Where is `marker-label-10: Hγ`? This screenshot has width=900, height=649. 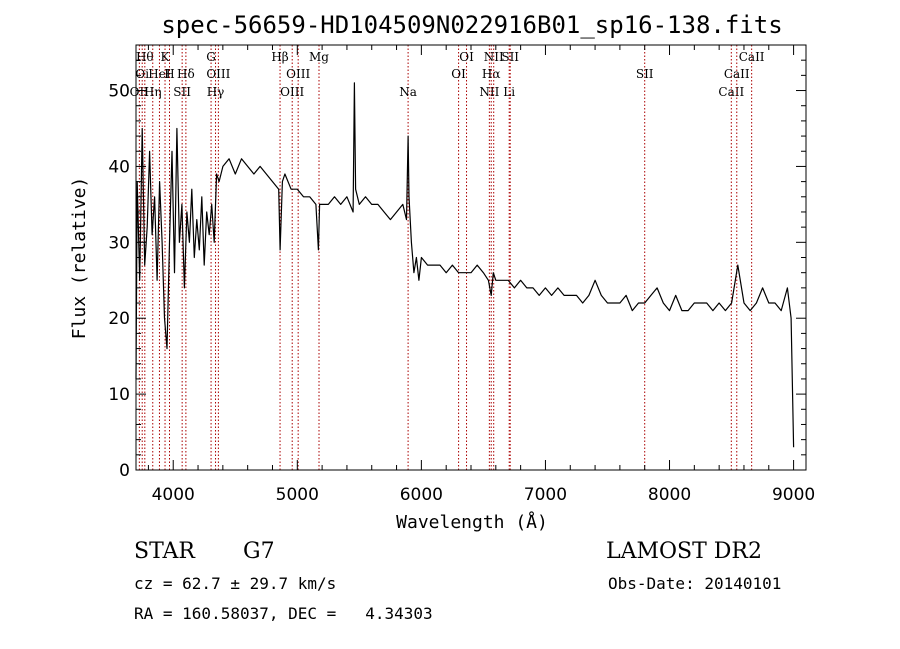
marker-label-10: Hγ is located at coordinates (216, 92).